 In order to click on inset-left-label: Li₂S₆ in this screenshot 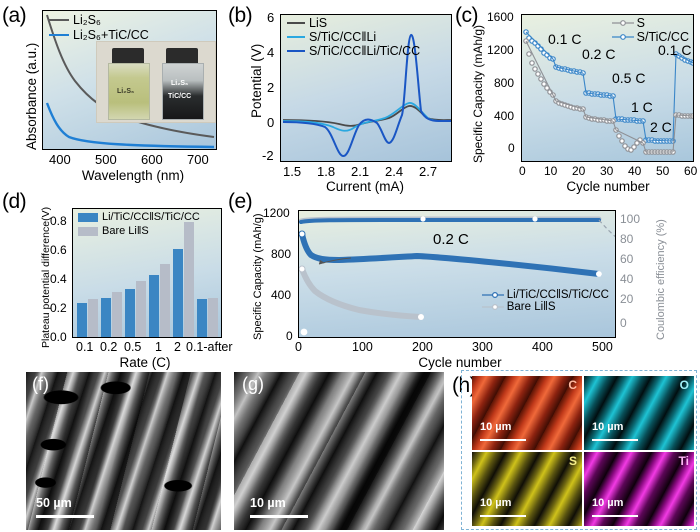, I will do `click(126, 91)`.